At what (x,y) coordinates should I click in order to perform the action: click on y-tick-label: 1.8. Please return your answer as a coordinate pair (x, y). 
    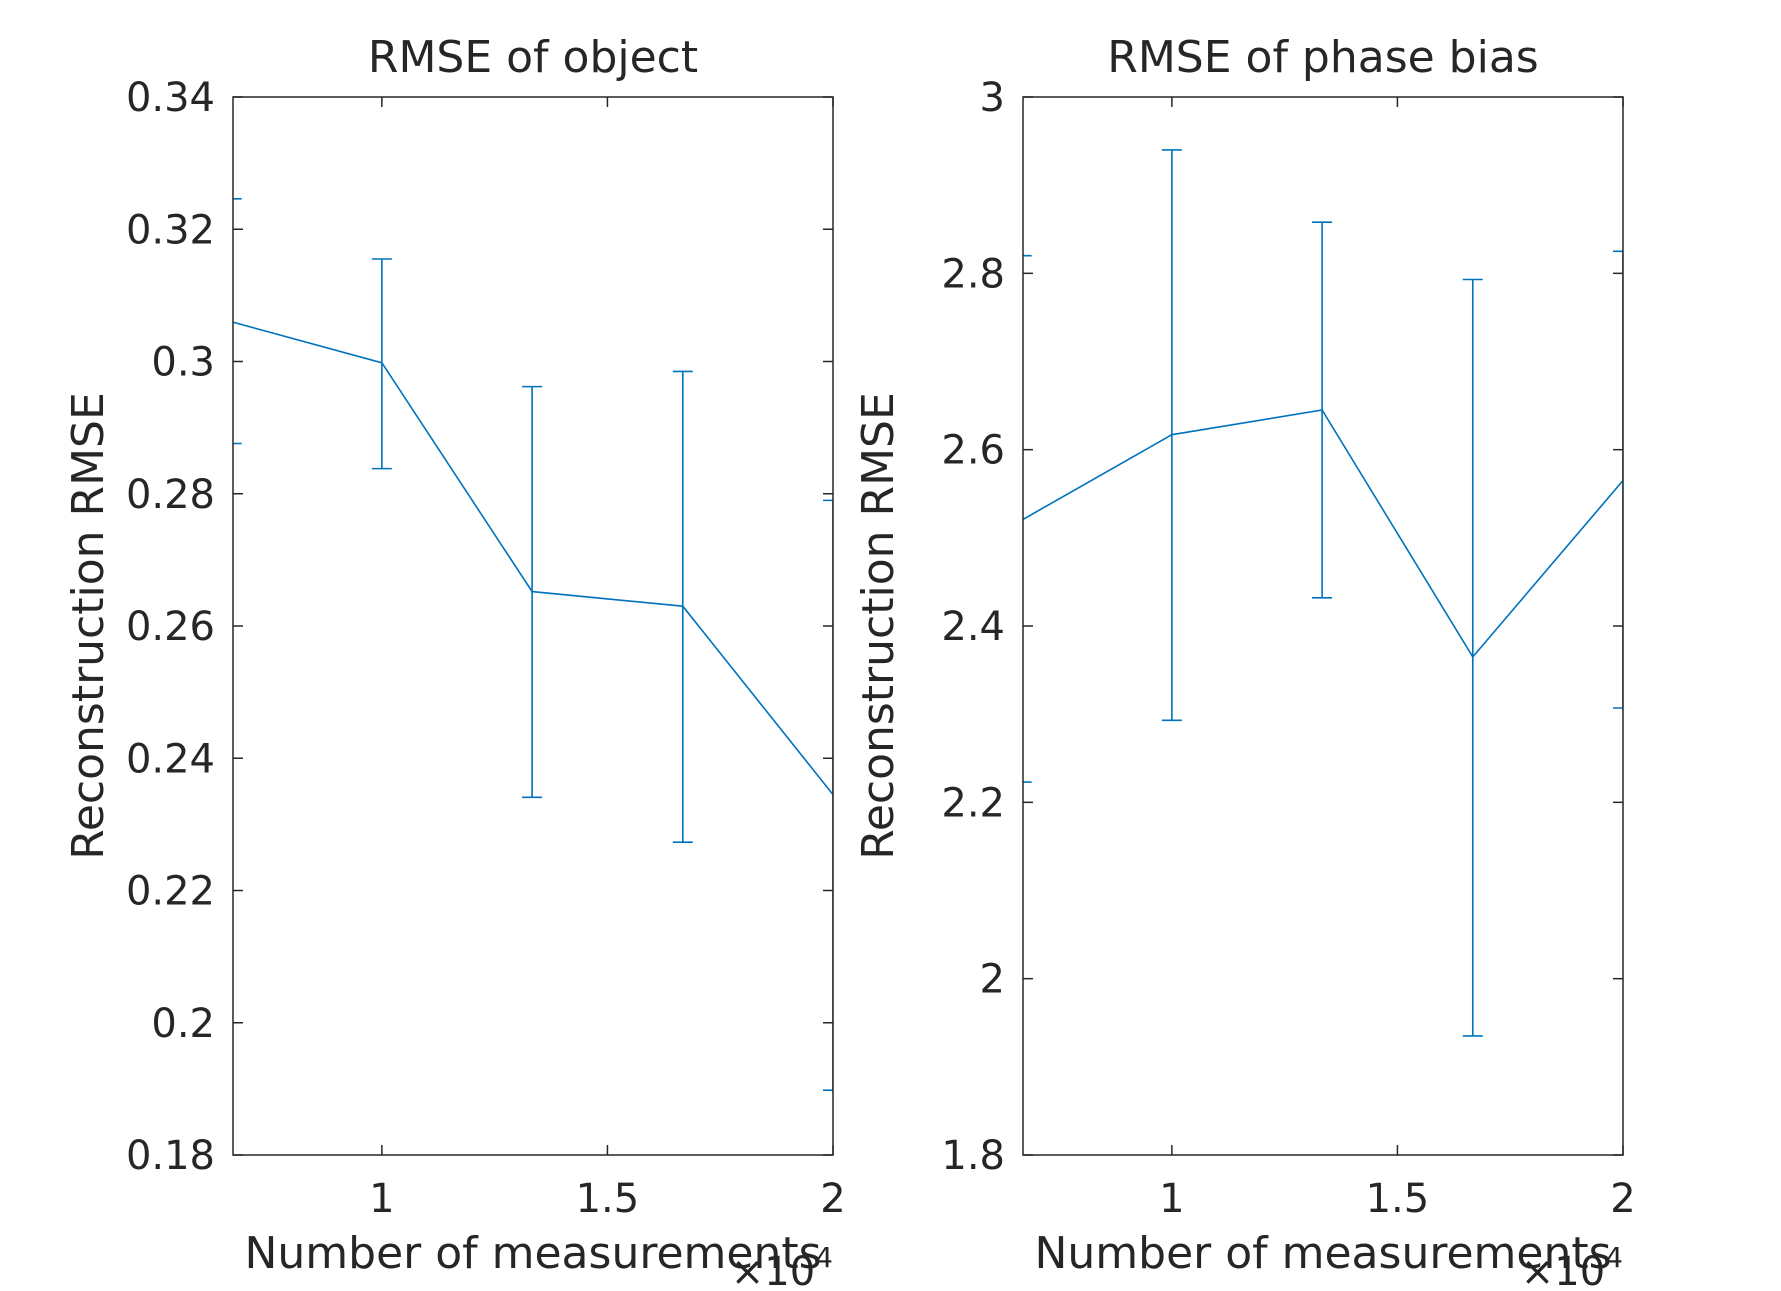
    Looking at the image, I should click on (973, 1156).